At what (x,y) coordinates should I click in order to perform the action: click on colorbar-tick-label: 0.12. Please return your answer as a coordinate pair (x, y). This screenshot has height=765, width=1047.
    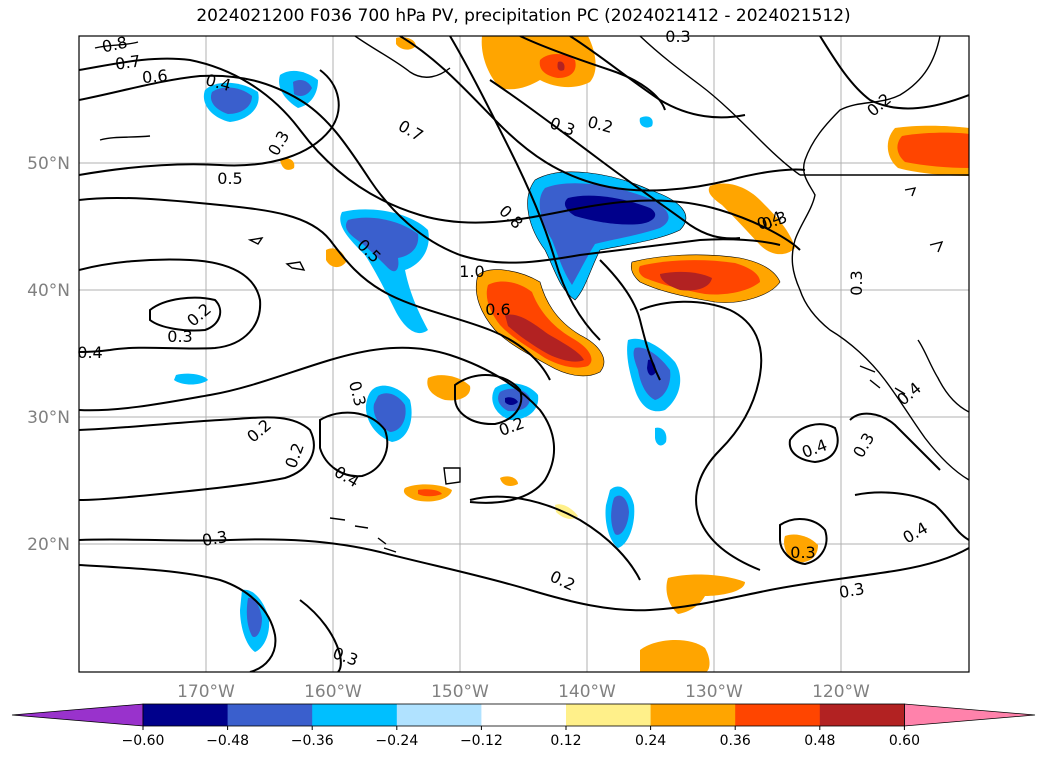
    Looking at the image, I should click on (565, 741).